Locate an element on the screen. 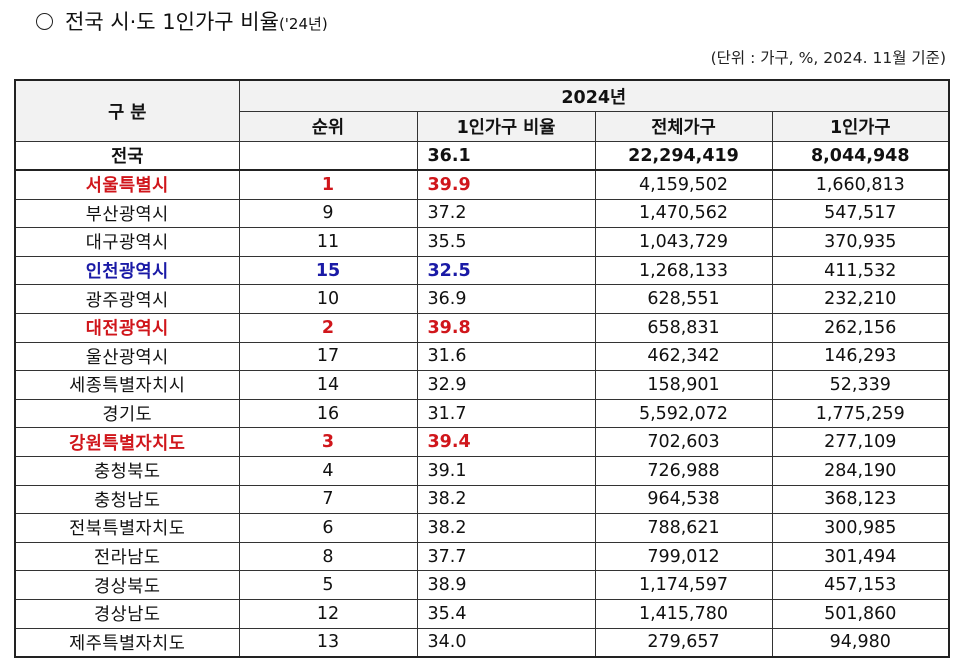  cell-ratio: 32.9 is located at coordinates (506, 385).